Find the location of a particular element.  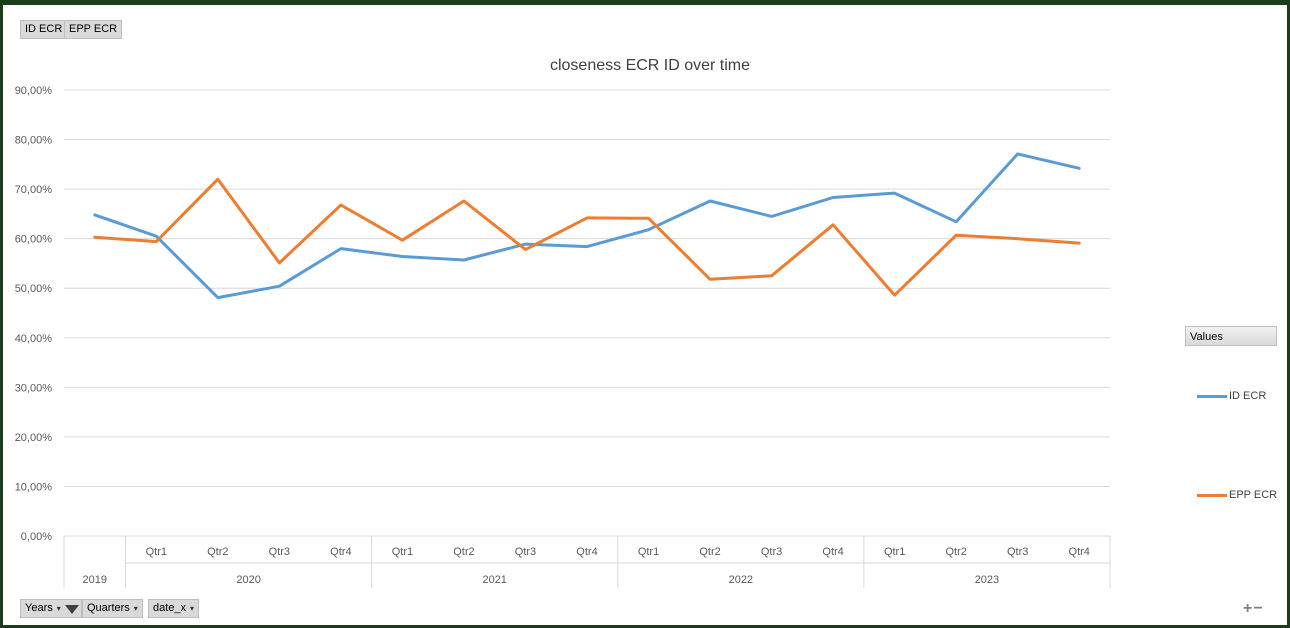

x-year-label: 2020 is located at coordinates (248, 580).